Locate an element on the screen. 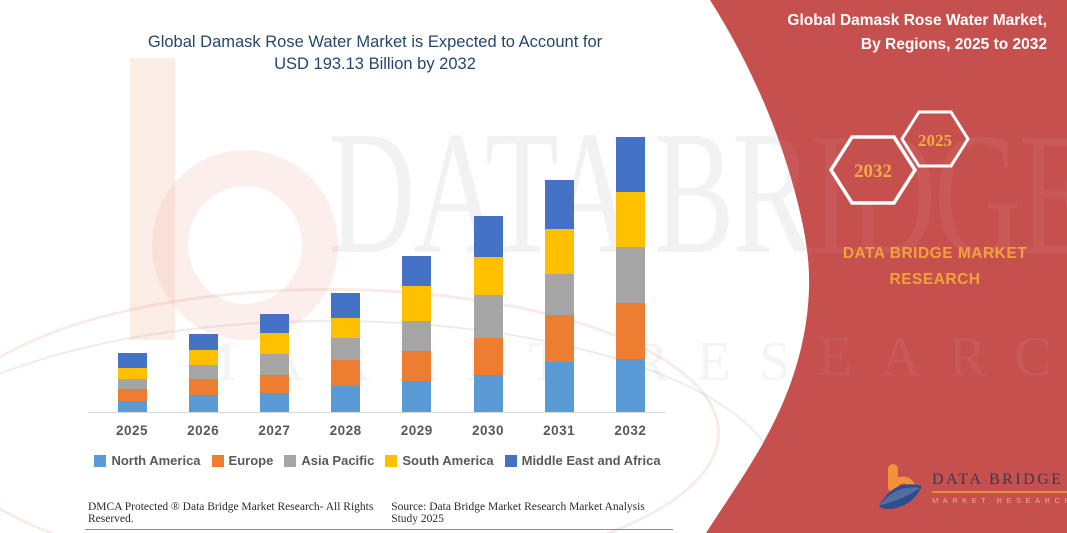 This screenshot has height=533, width=1067. legend-item-asia-pacific: Asia Pacific is located at coordinates (329, 460).